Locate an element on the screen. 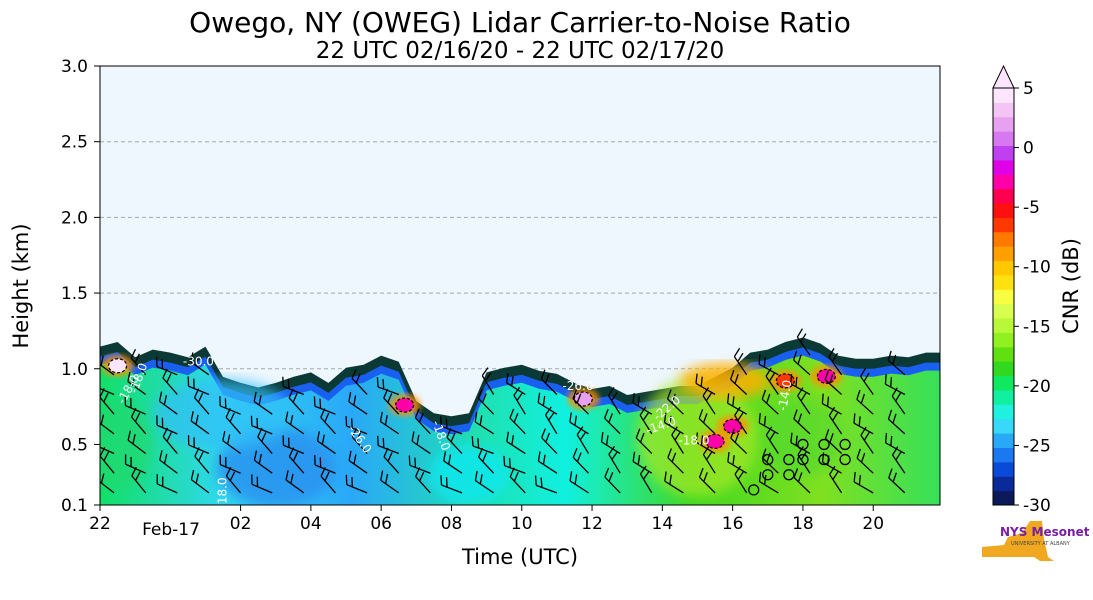 This screenshot has width=1093, height=600. y-tick-label: 1.0 is located at coordinates (74, 370).